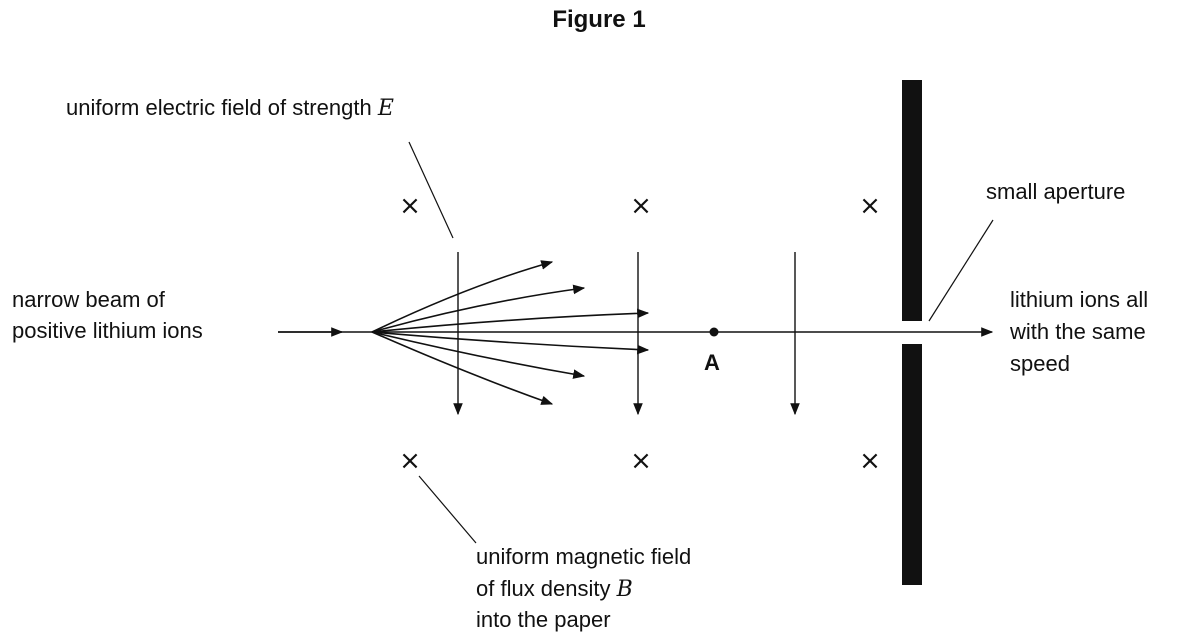  What do you see at coordinates (1078, 331) in the screenshot?
I see `output-label-line2: with the same` at bounding box center [1078, 331].